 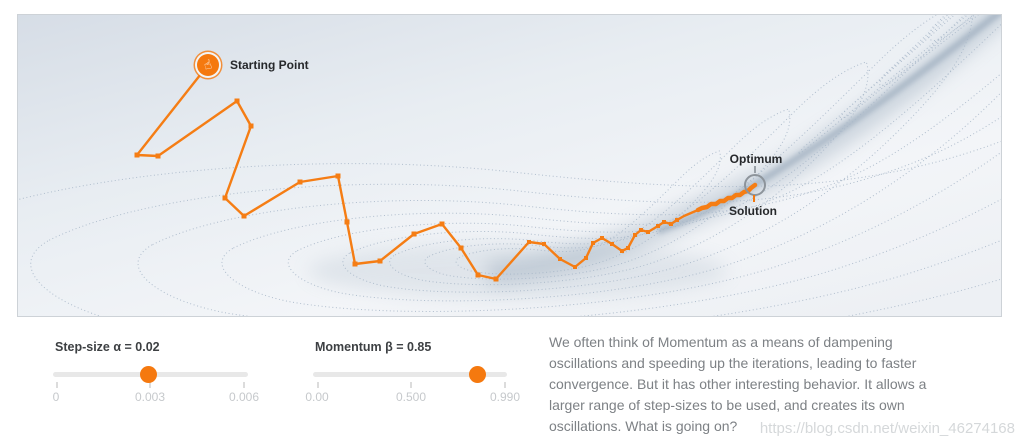 What do you see at coordinates (411, 397) in the screenshot?
I see `momentum-ticklabel-1: 0.500` at bounding box center [411, 397].